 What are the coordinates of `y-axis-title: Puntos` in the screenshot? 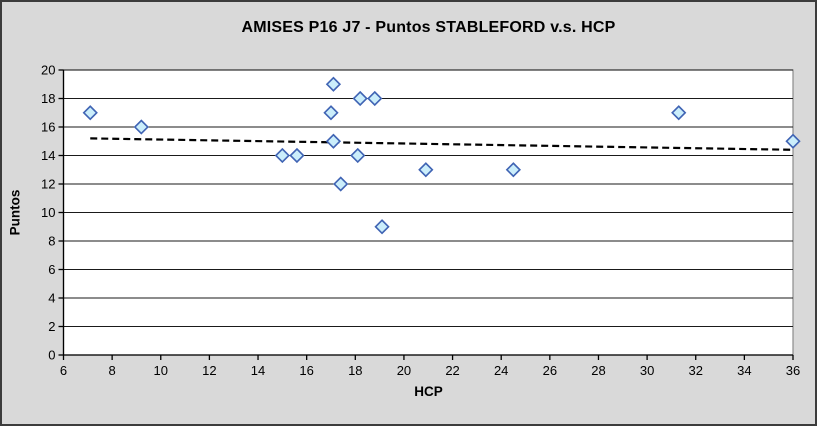 It's located at (15, 212).